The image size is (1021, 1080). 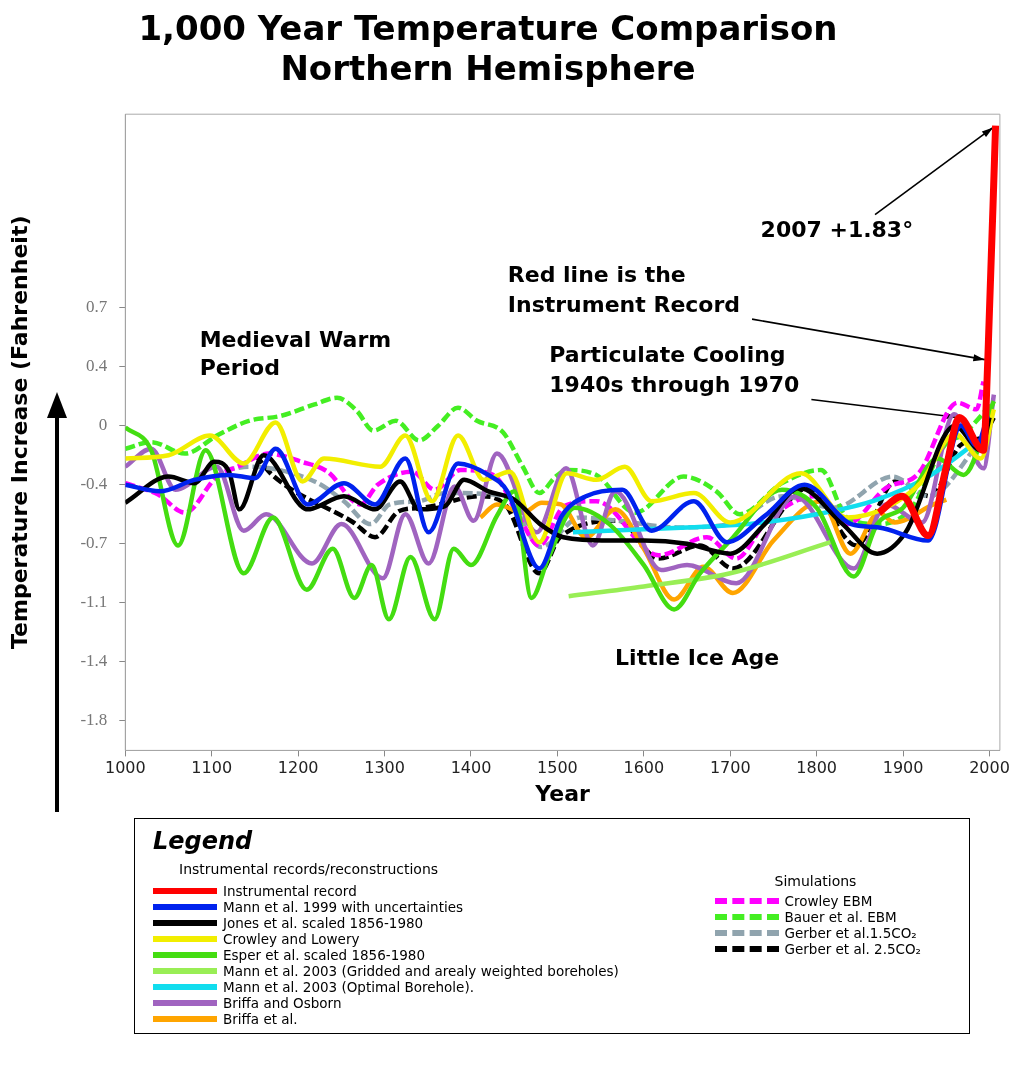 What do you see at coordinates (94, 661) in the screenshot?
I see `y-tick-label: -1.4` at bounding box center [94, 661].